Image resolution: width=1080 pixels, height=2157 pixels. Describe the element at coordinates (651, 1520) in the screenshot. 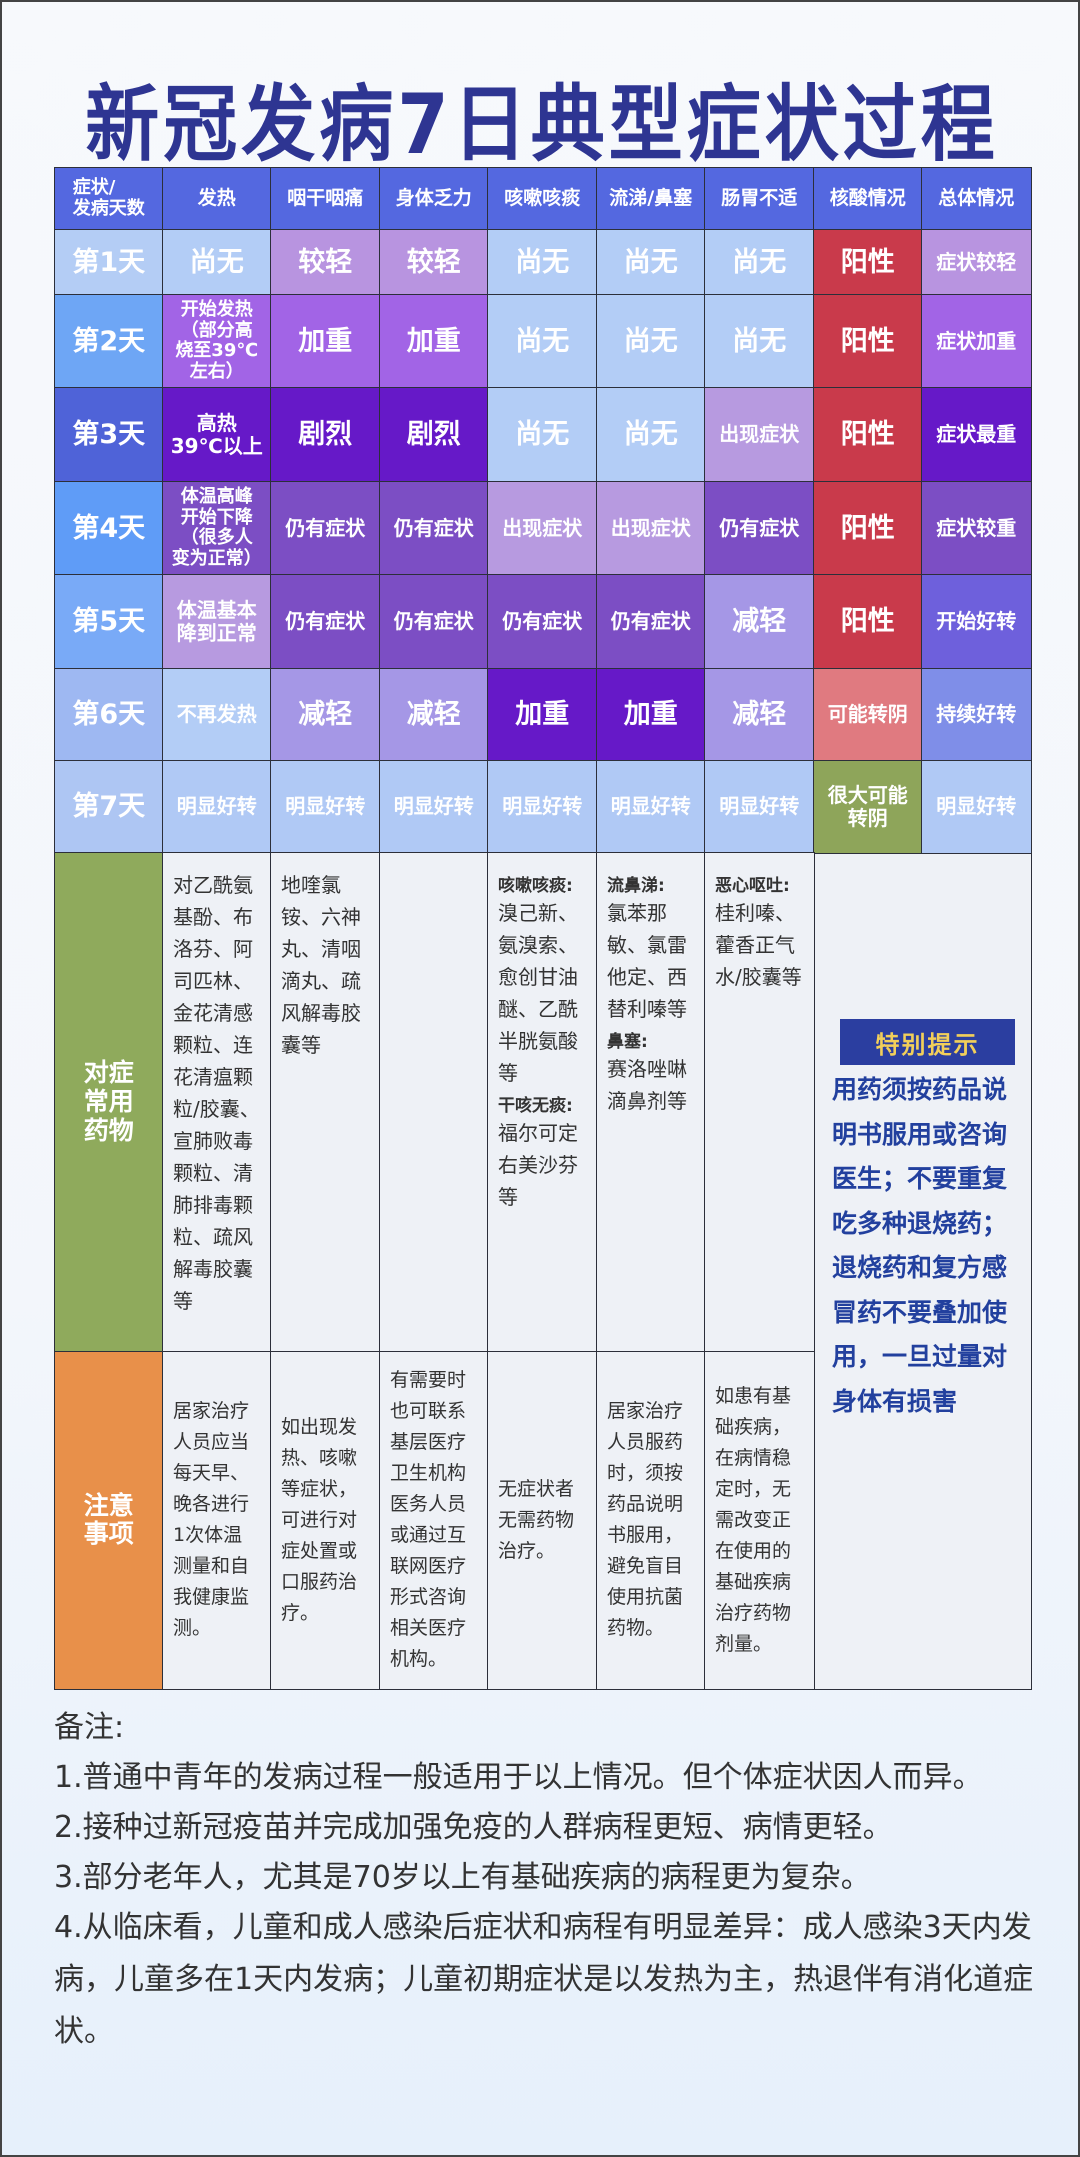

I see `notes-cell: 居家治疗人员服药时，须按药品说明书服用，避免盲目使用抗菌药物。` at that location.